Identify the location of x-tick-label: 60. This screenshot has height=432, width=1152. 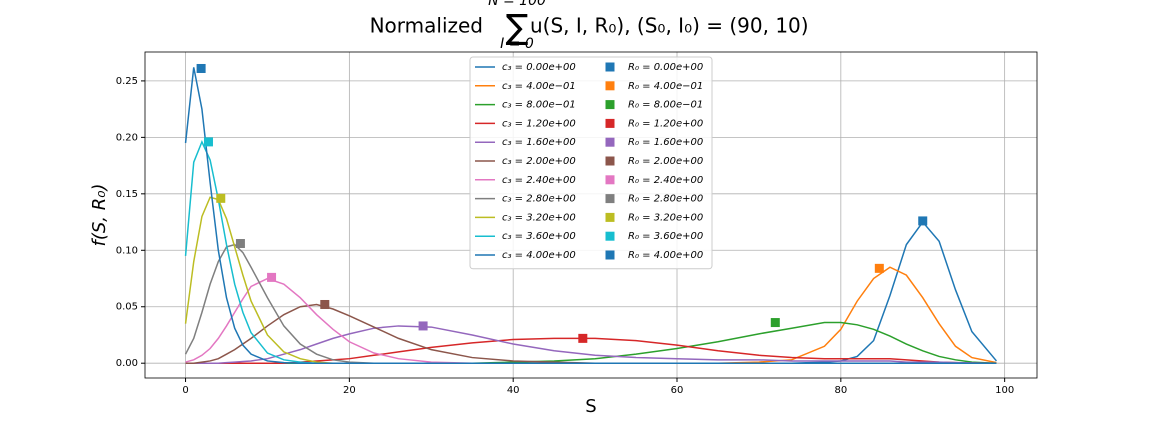
(677, 390).